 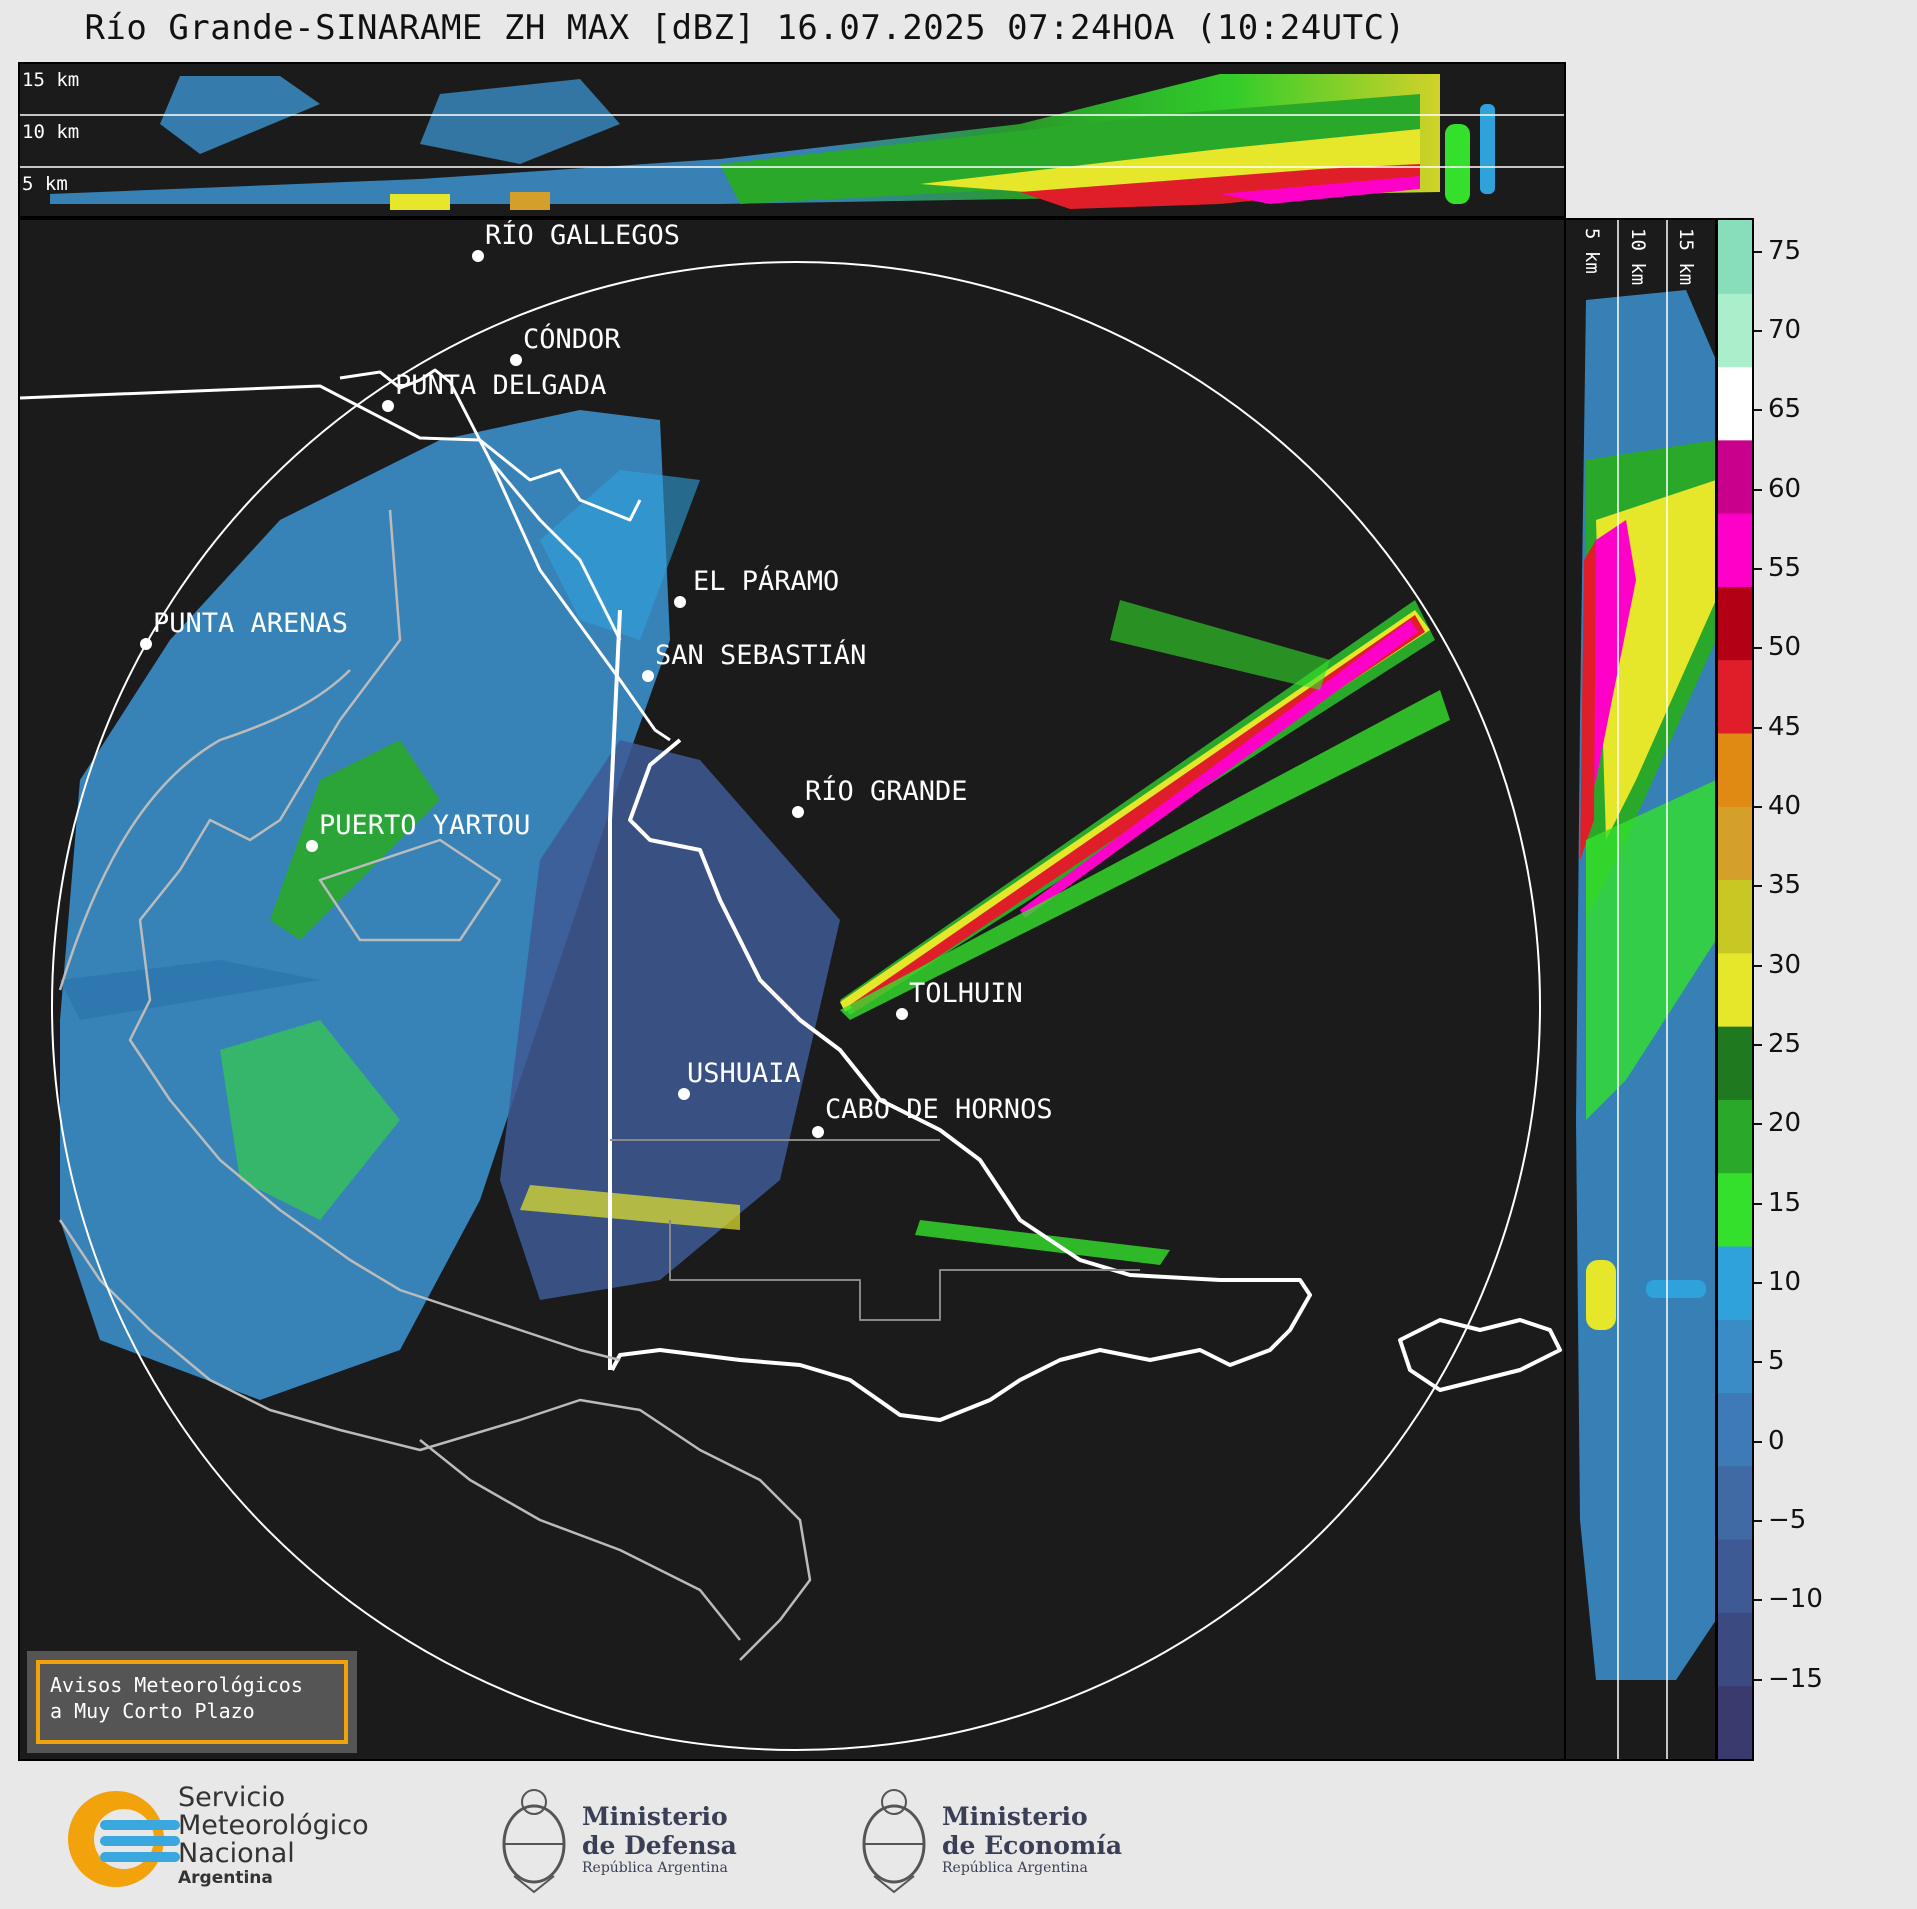 I want to click on colorbar-tick: 55, so click(x=1777, y=568).